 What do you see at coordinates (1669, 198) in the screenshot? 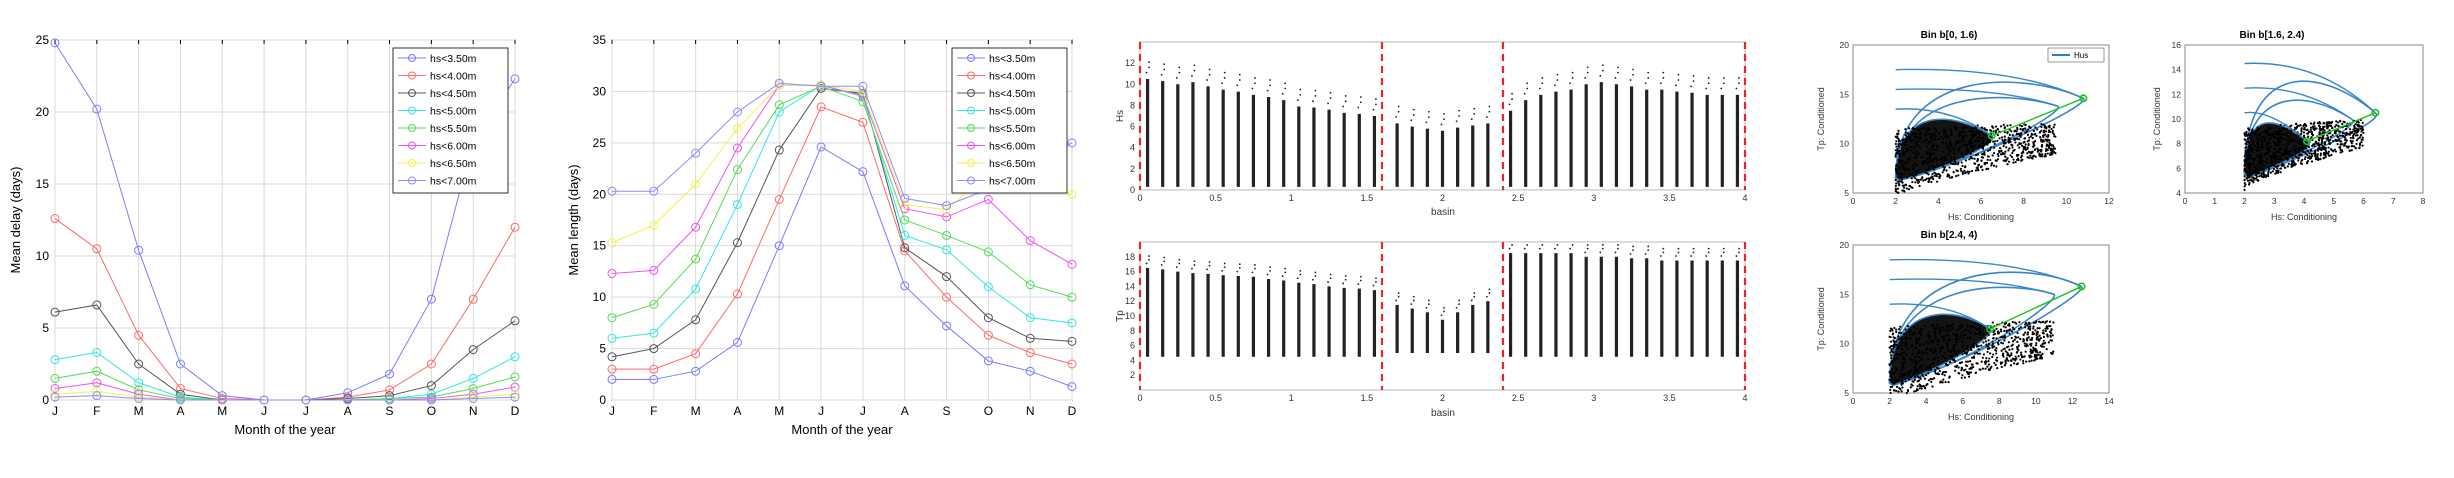
I see `basin-hs-xtick-label: 3.5` at bounding box center [1669, 198].